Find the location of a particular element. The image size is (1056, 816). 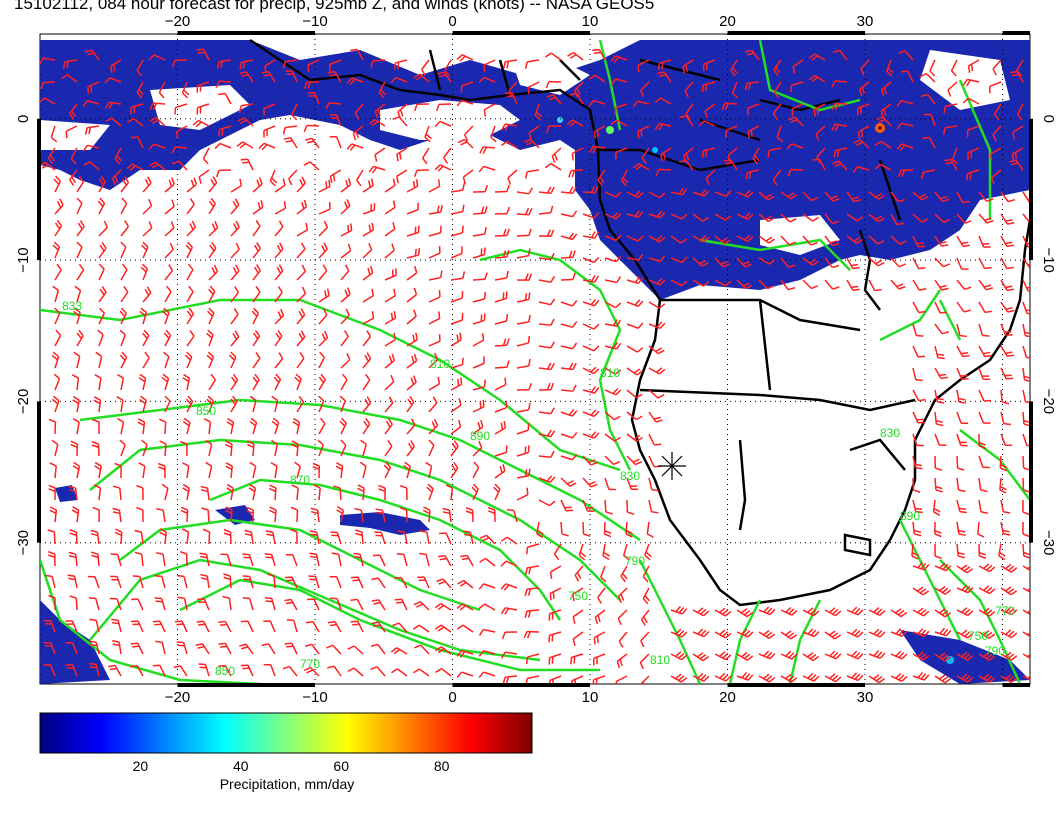

contour-label: 790 is located at coordinates (995, 651).